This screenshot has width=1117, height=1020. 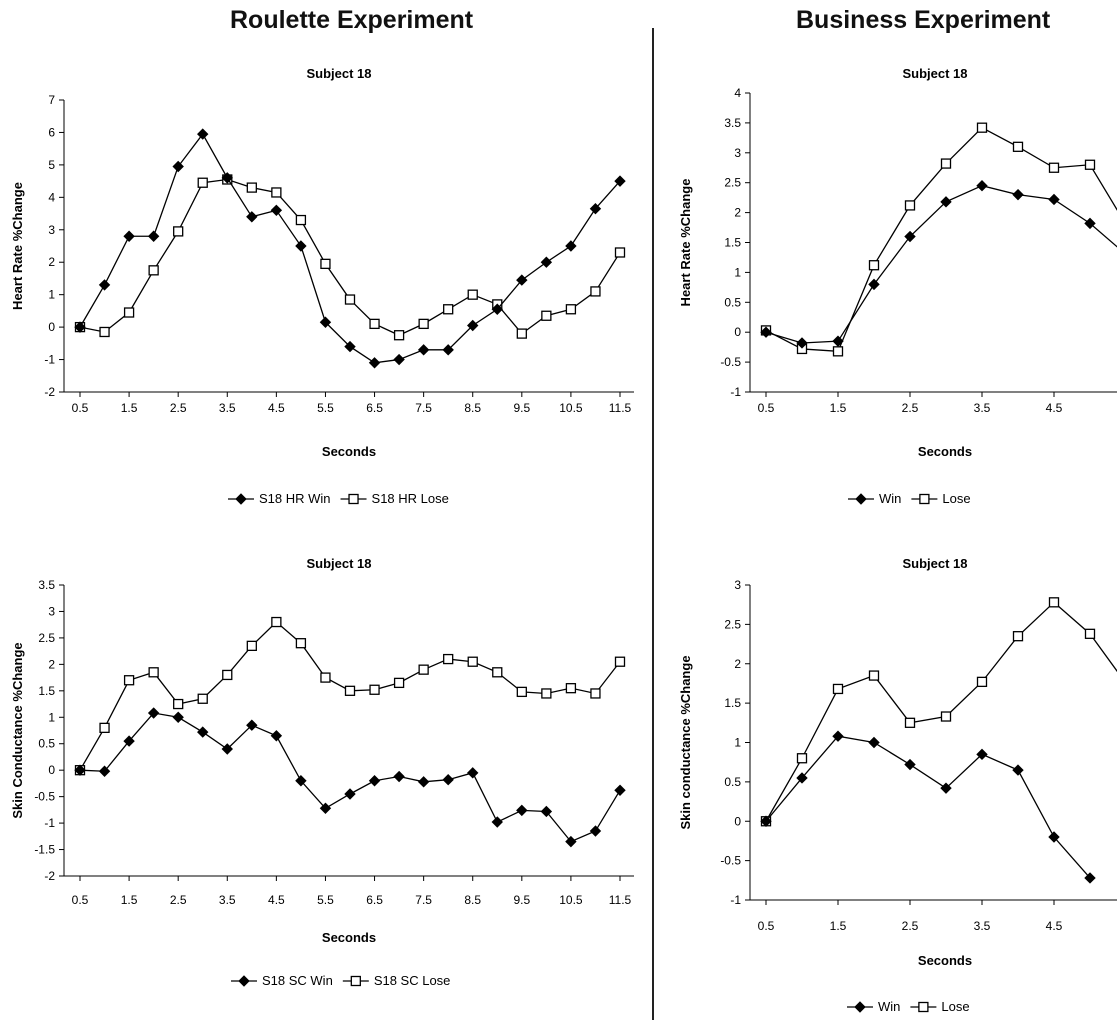 What do you see at coordinates (410, 498) in the screenshot?
I see `legend-label: S18 HR Lose` at bounding box center [410, 498].